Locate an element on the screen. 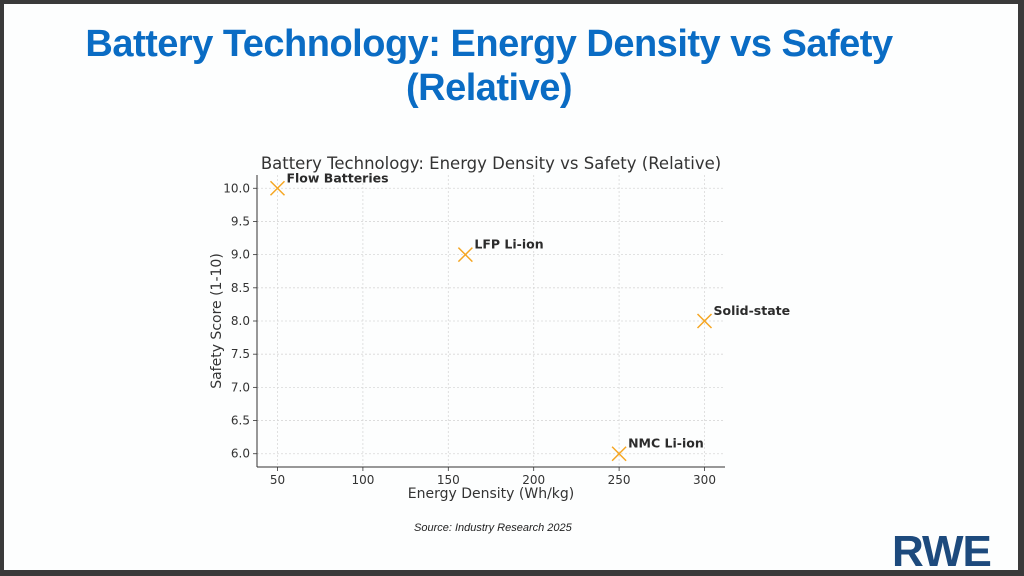 This screenshot has height=576, width=1024. slide-title-line2: (Relative) is located at coordinates (489, 88).